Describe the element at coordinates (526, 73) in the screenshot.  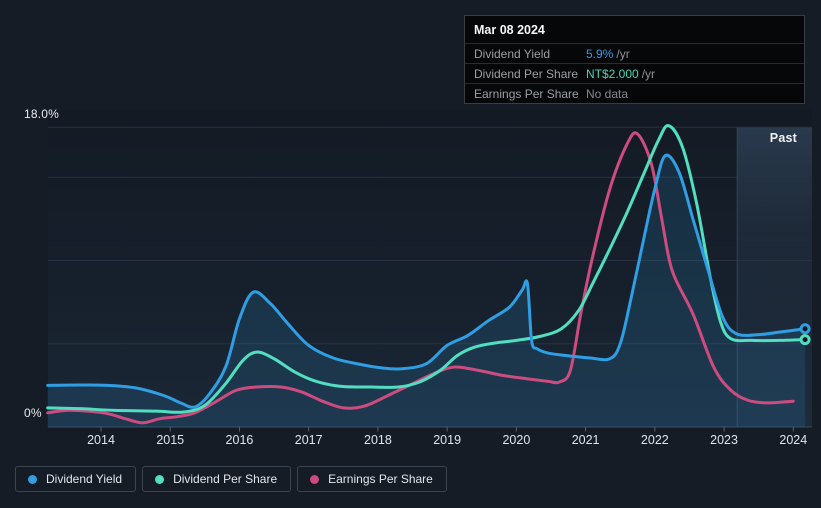
I see `tooltip-label: Dividend Per Share` at that location.